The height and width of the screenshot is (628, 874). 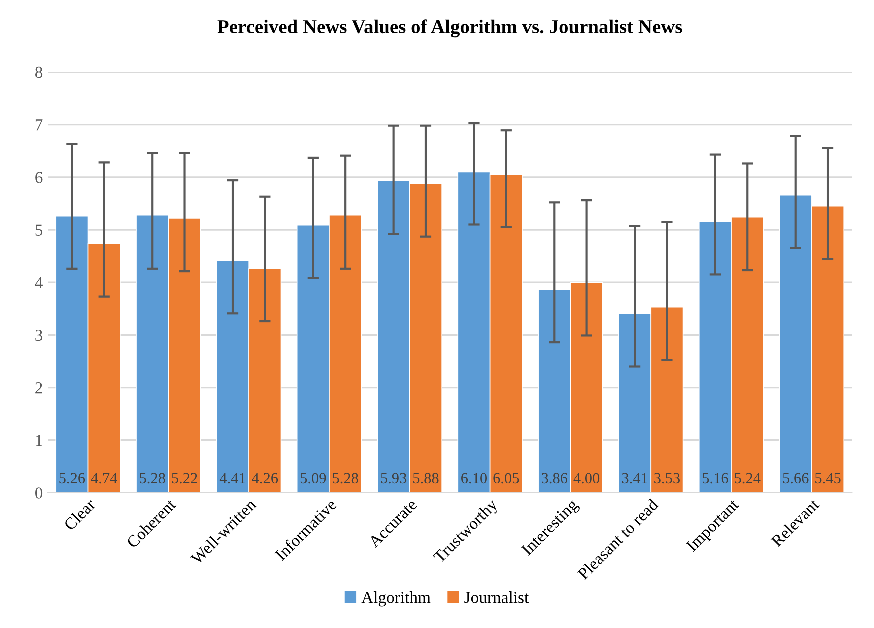 What do you see at coordinates (748, 478) in the screenshot?
I see `data-label: 5.24` at bounding box center [748, 478].